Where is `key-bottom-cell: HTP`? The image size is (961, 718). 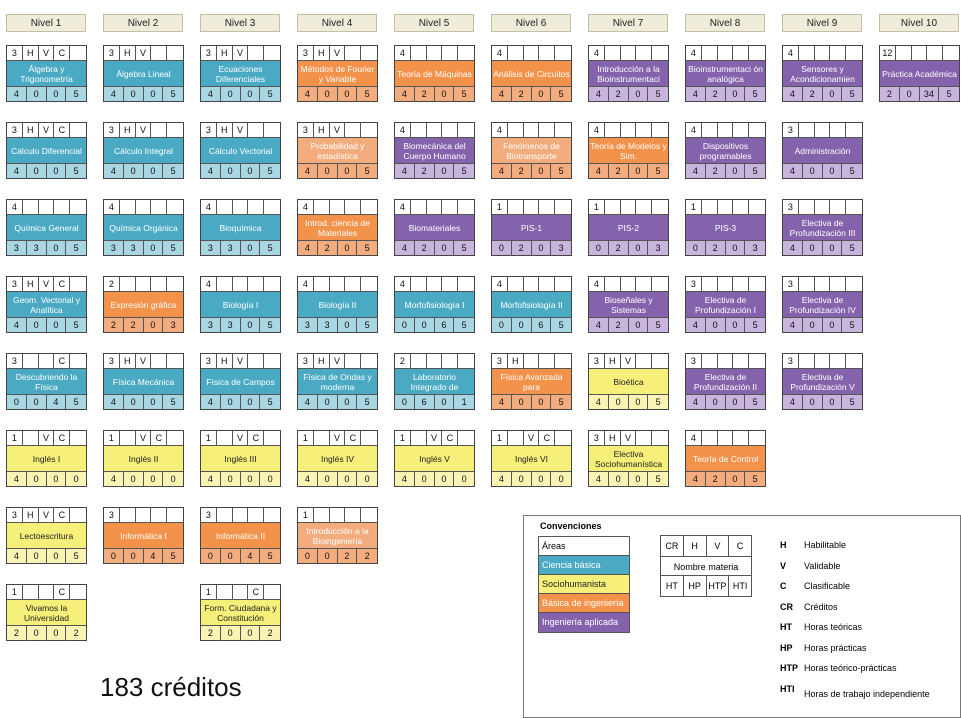
key-bottom-cell: HTP is located at coordinates (718, 586).